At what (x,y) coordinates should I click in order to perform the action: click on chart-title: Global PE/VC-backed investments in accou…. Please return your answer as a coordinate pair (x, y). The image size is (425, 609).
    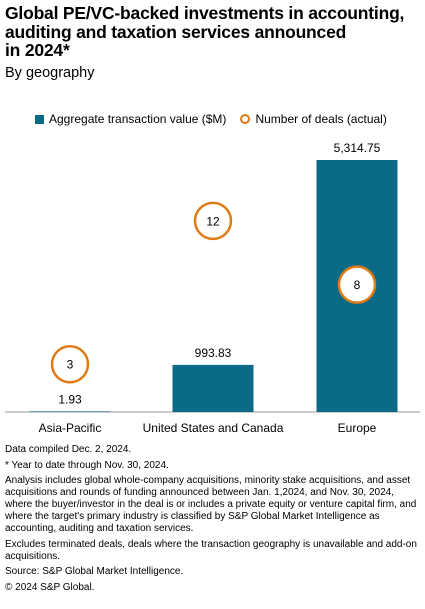
    Looking at the image, I should click on (212, 32).